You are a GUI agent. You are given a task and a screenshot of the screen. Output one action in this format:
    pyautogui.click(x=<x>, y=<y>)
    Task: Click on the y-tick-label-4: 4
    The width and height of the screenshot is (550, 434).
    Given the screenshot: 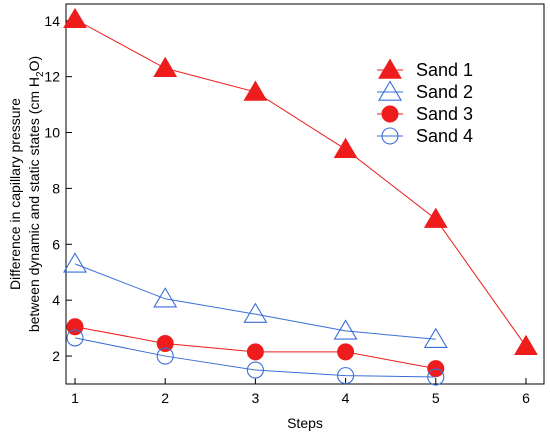 What is the action you would take?
    pyautogui.click(x=56, y=300)
    